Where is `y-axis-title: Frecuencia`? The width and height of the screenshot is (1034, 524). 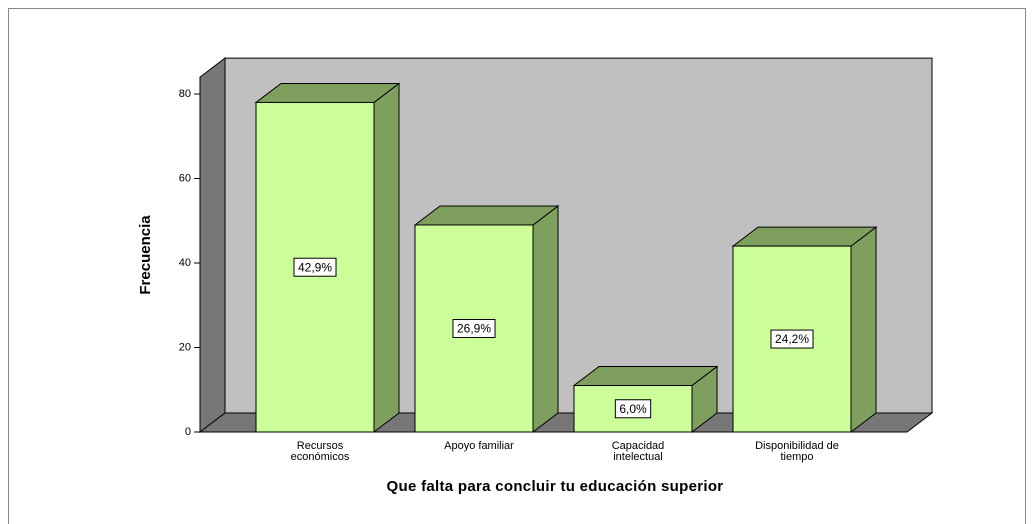
y-axis-title: Frecuencia is located at coordinates (145, 255).